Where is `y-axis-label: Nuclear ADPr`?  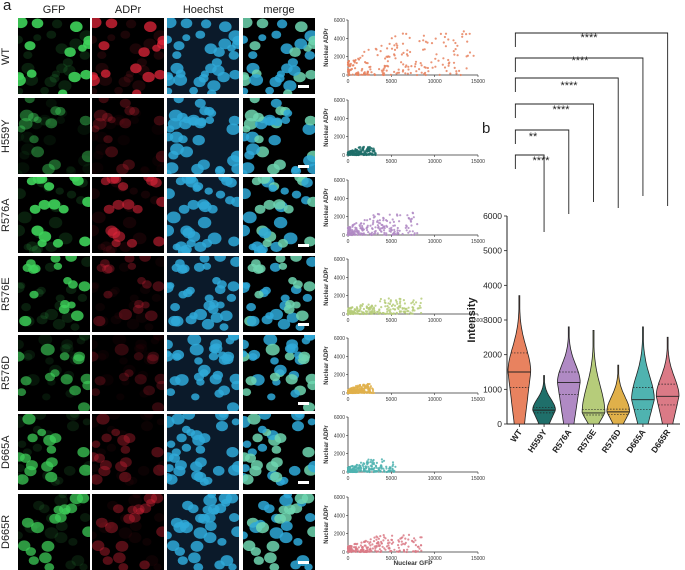 y-axis-label: Nuclear ADPr is located at coordinates (327, 286).